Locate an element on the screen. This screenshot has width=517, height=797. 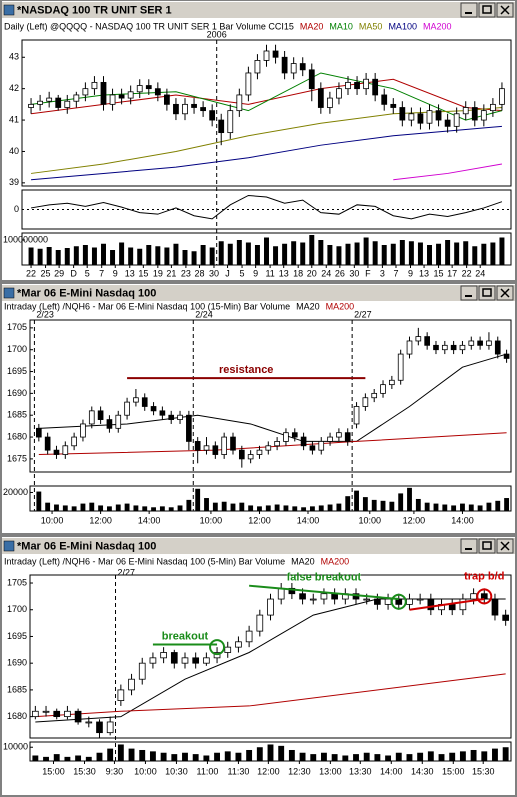
annotation-text: resistance is located at coordinates (246, 370).